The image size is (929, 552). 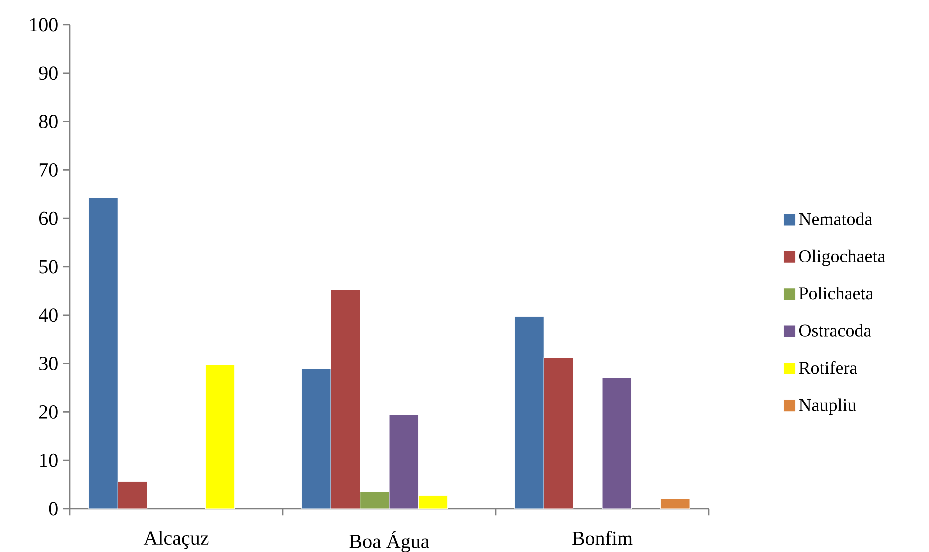 What do you see at coordinates (49, 267) in the screenshot?
I see `y-tick-label: 50` at bounding box center [49, 267].